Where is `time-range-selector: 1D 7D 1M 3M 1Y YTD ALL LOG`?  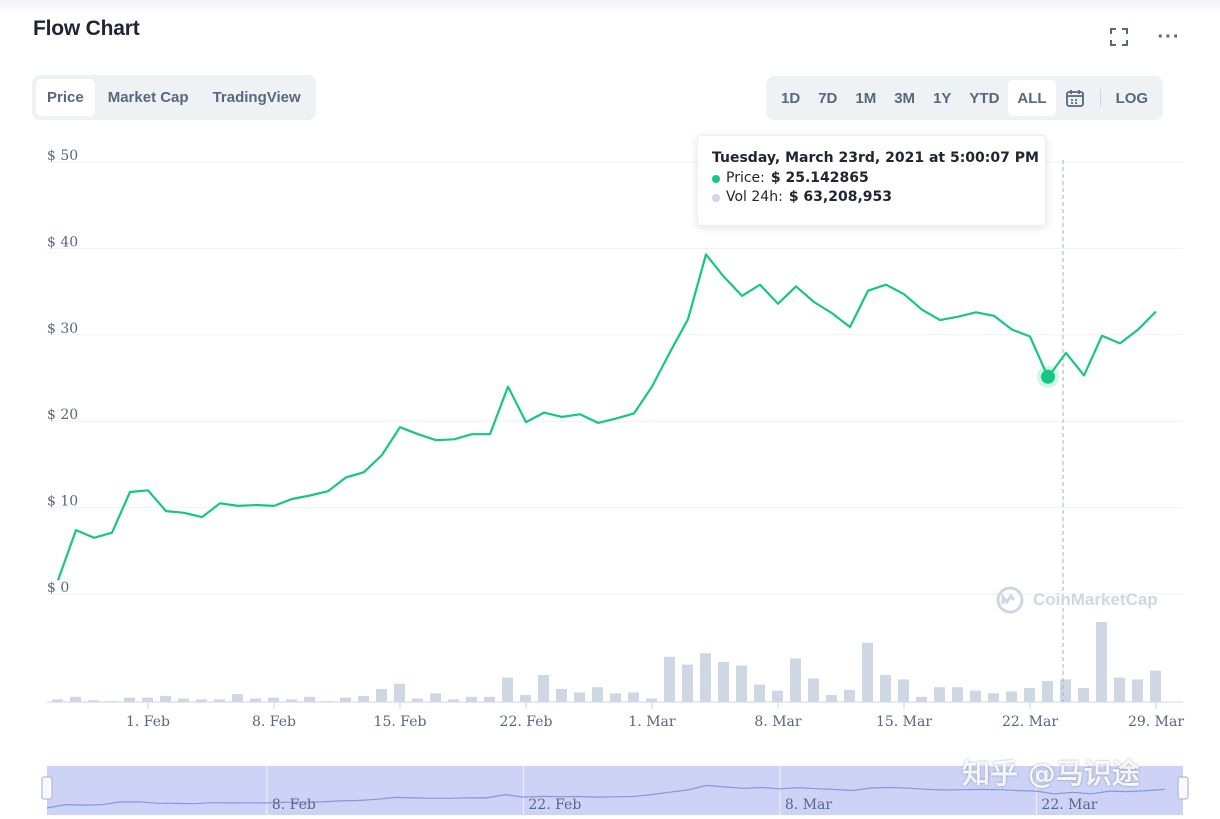
time-range-selector: 1D 7D 1M 3M 1Y YTD ALL LOG is located at coordinates (965, 98).